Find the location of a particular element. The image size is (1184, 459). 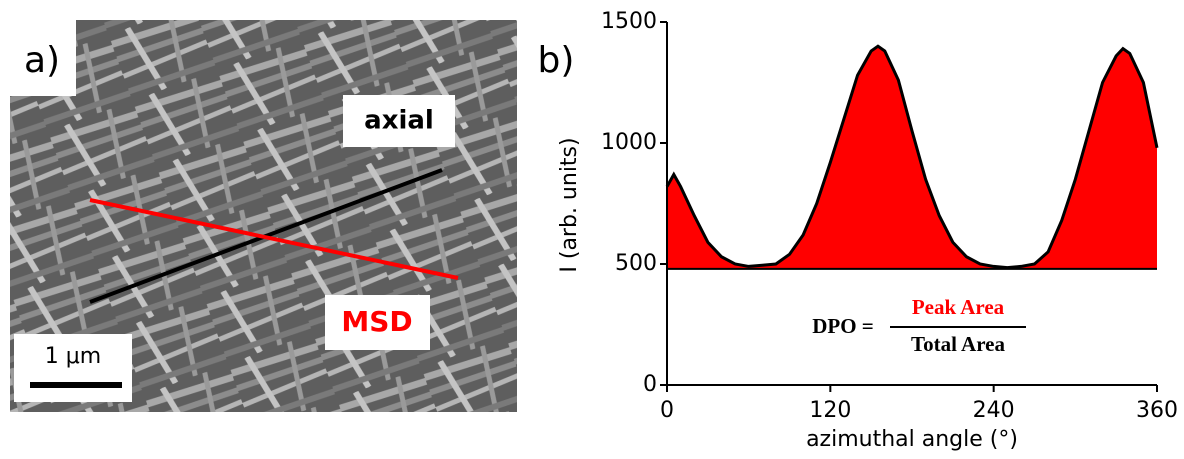

y-tick-label: 1000 is located at coordinates (629, 142).